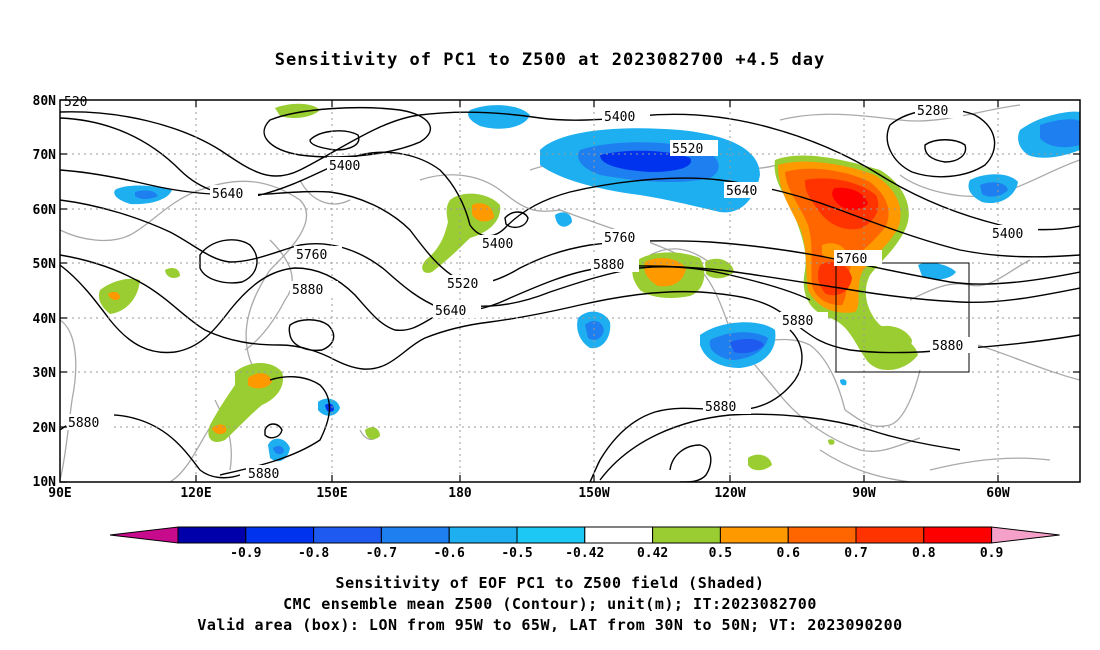 This screenshot has height=650, width=1100. Describe the element at coordinates (245, 553) in the screenshot. I see `colorbar-tick-label: -0.9` at that location.